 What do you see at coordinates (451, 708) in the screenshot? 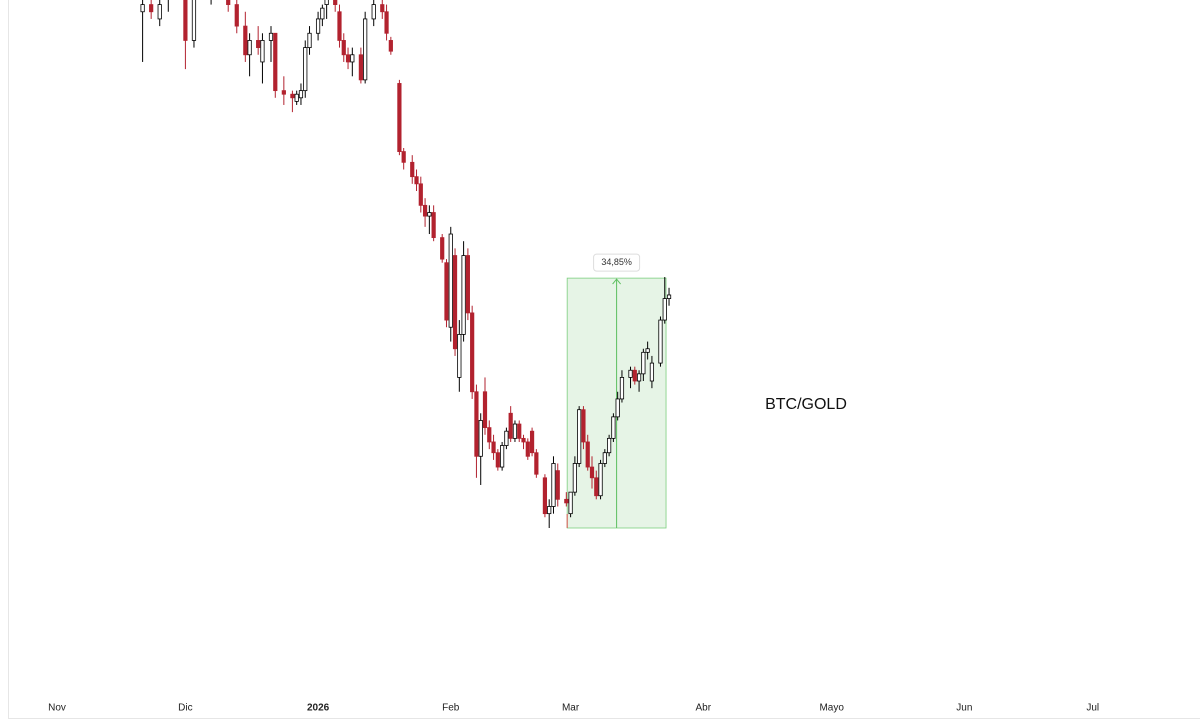
I see `x-tick-label: Feb` at bounding box center [451, 708].